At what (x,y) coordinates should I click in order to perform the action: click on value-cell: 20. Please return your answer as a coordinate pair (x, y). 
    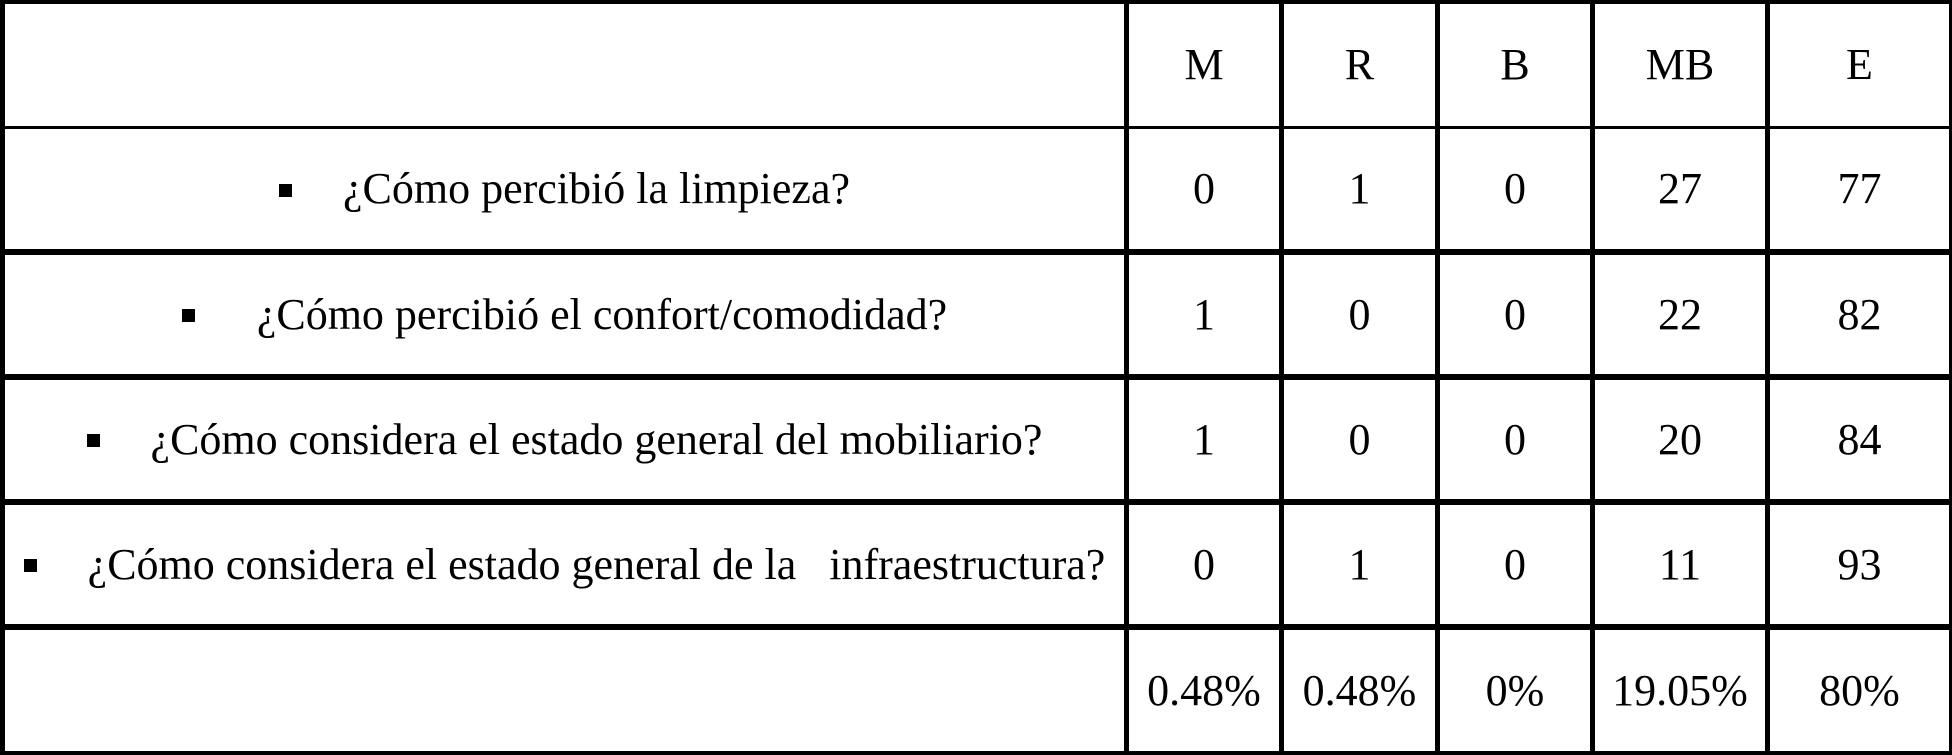
    Looking at the image, I should click on (1680, 441).